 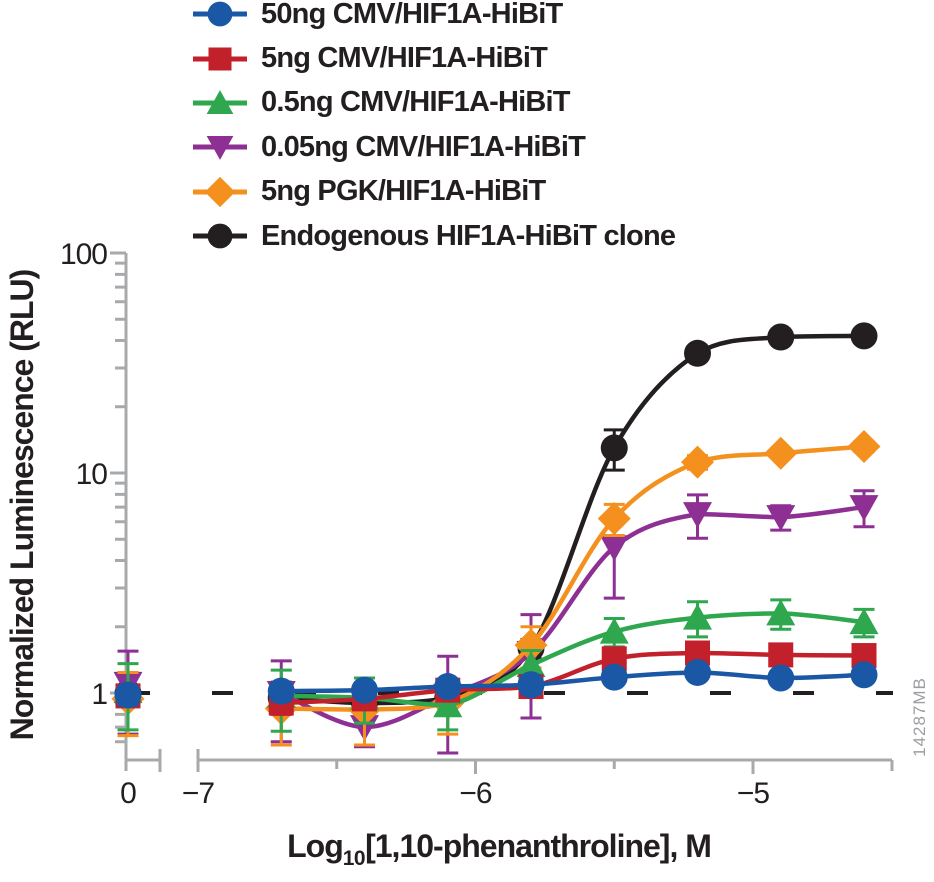 I want to click on x-tick-label-0: 0, so click(x=128, y=793).